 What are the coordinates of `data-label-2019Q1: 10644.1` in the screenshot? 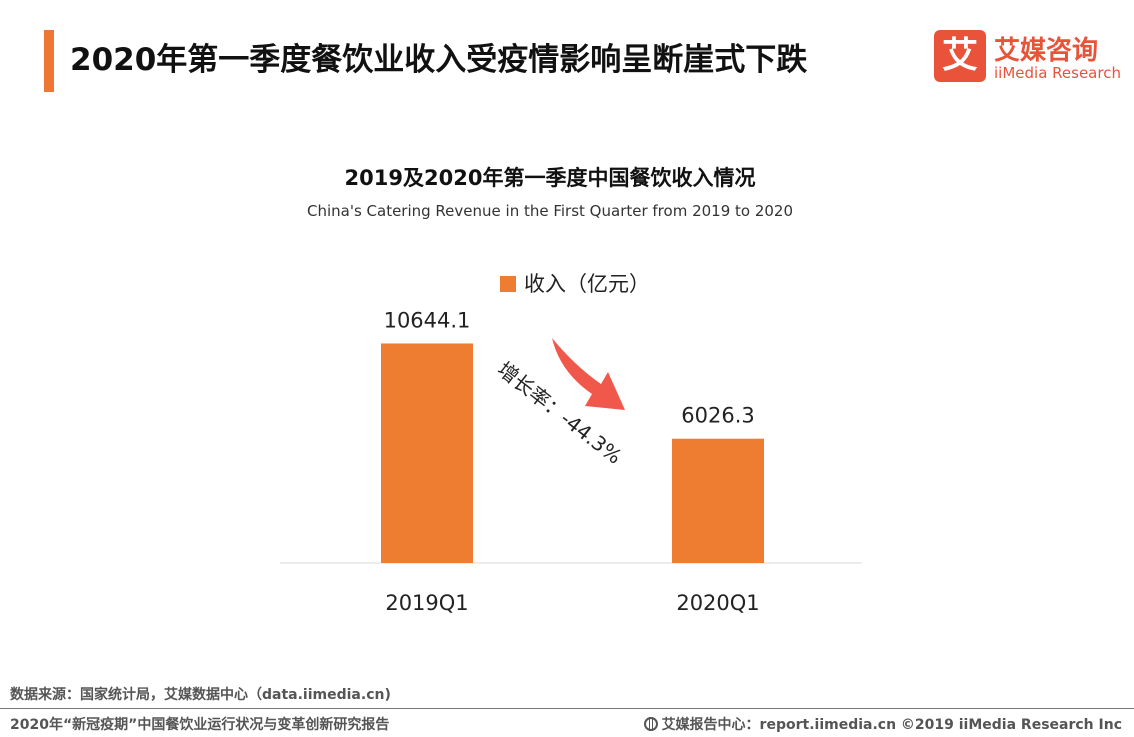 It's located at (427, 320).